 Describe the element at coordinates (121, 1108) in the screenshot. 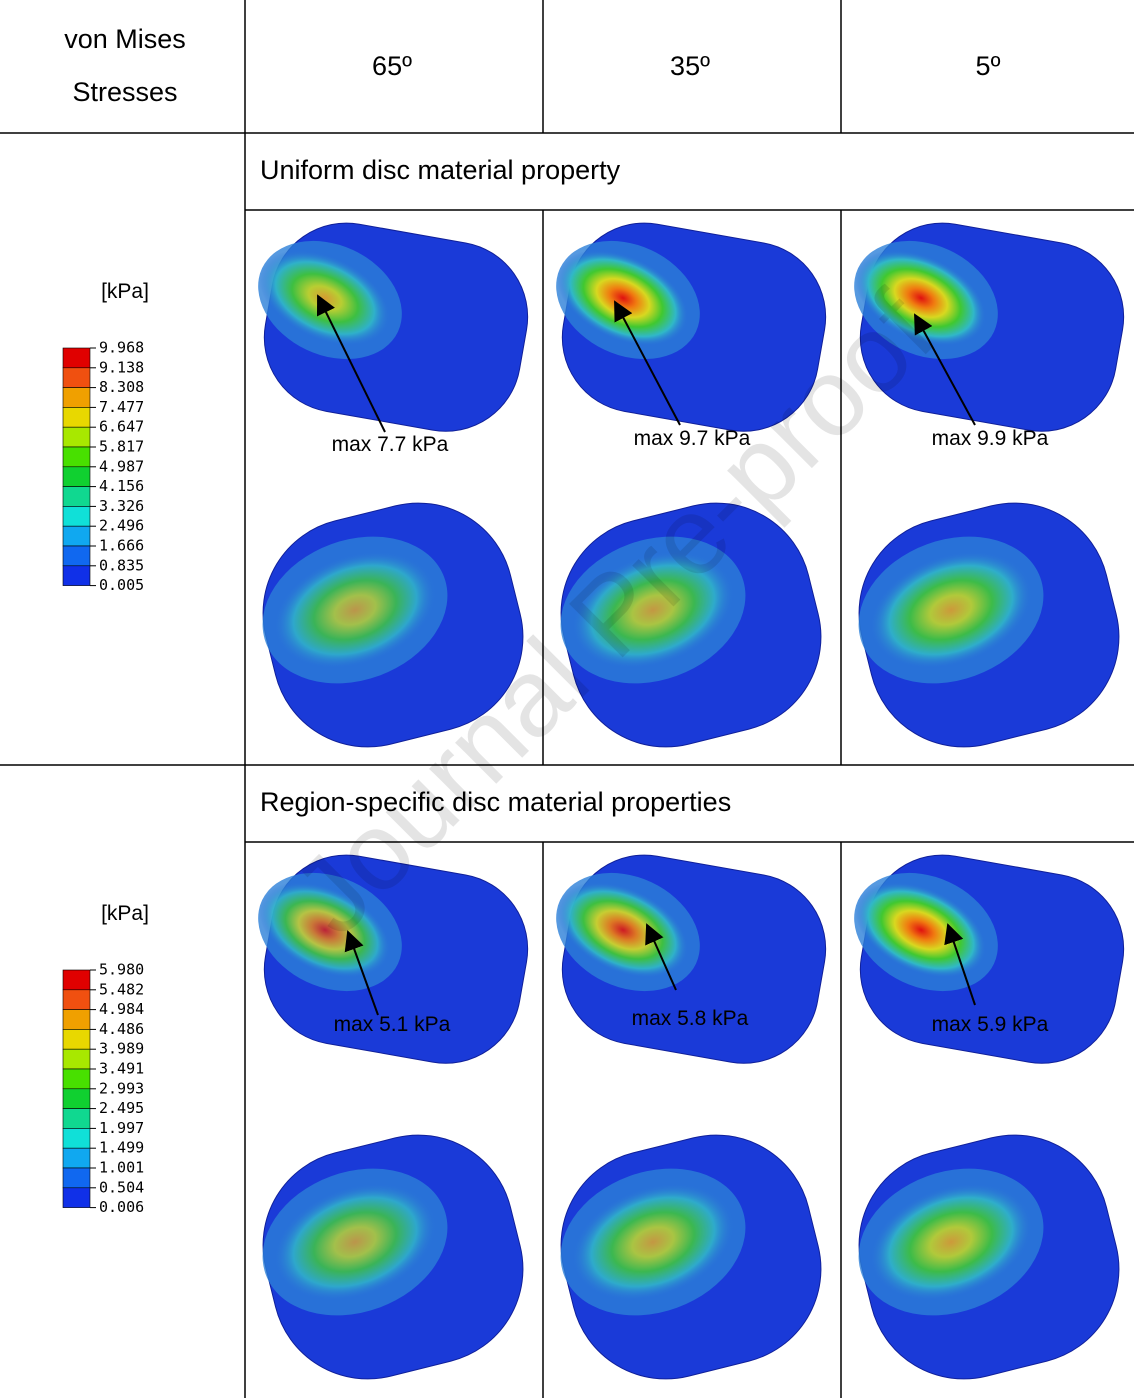

I see `legend-value: 2.495` at that location.